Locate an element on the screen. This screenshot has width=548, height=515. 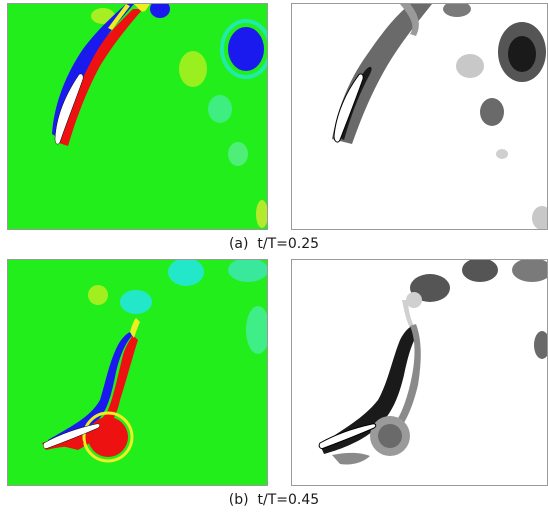
yellow-shear-edge is located at coordinates (119, 17).